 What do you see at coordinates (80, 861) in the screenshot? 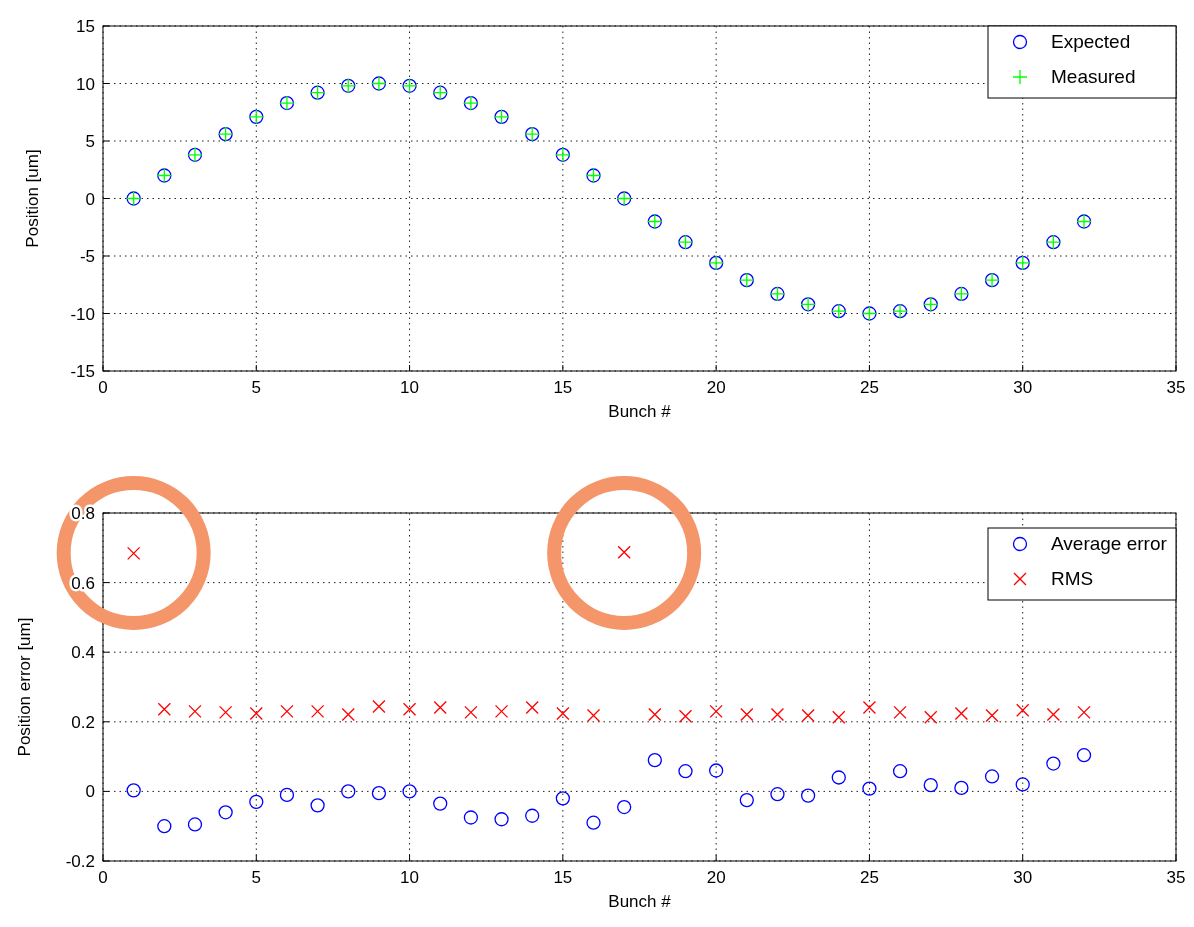
I see `y-tick-label: -0.2` at bounding box center [80, 861].